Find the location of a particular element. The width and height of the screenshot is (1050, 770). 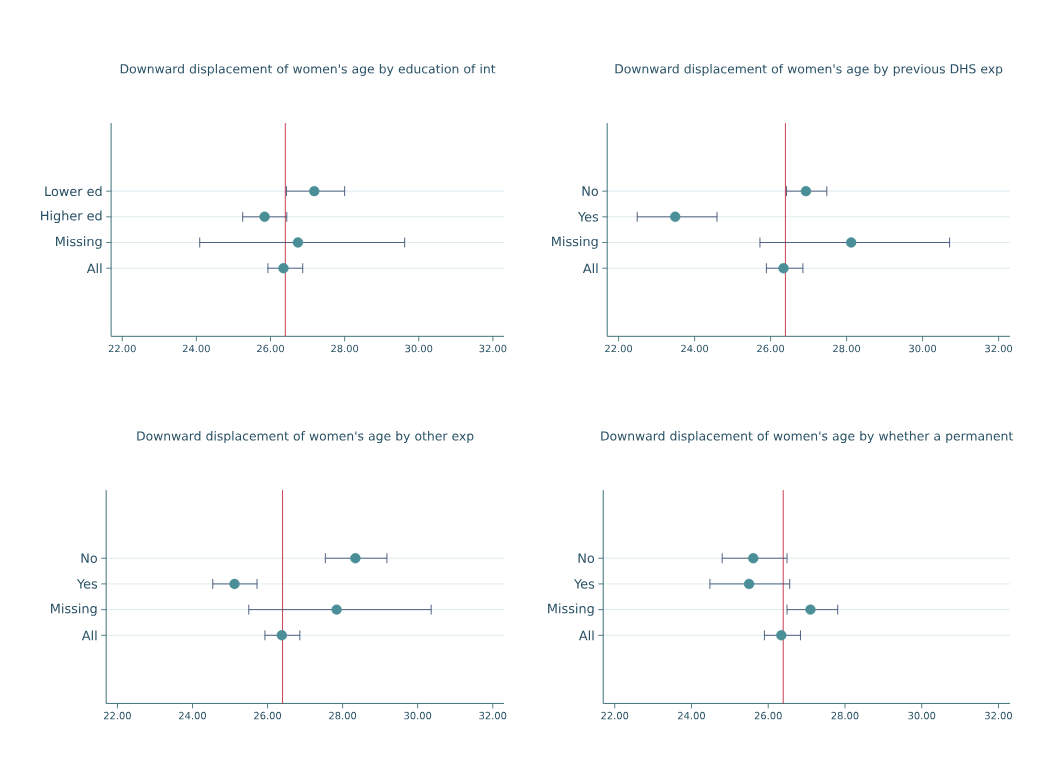

chart-title: Downward displacement of women's age by whether a permanent is located at coordinates (807, 437).